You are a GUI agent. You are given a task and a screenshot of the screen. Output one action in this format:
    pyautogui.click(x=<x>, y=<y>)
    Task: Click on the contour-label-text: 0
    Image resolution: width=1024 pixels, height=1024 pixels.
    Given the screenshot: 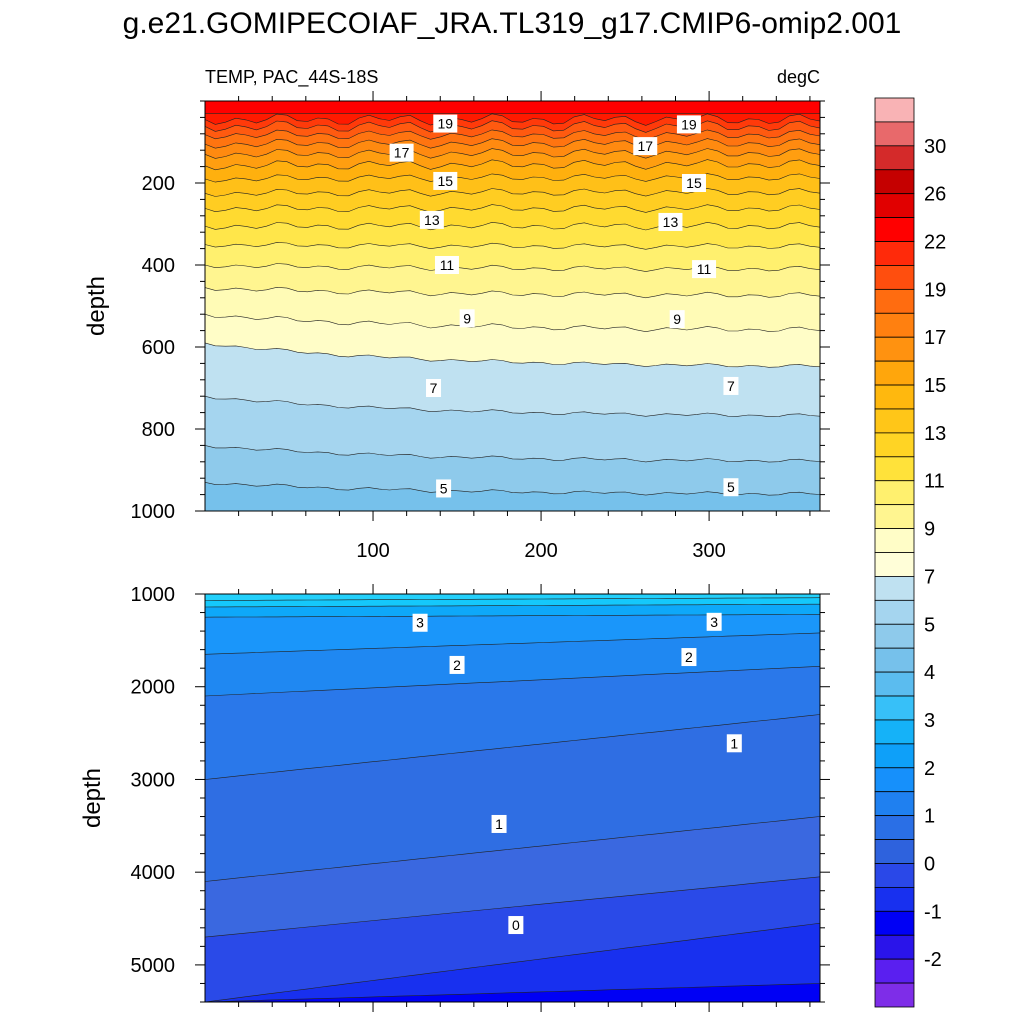 What is the action you would take?
    pyautogui.click(x=516, y=925)
    